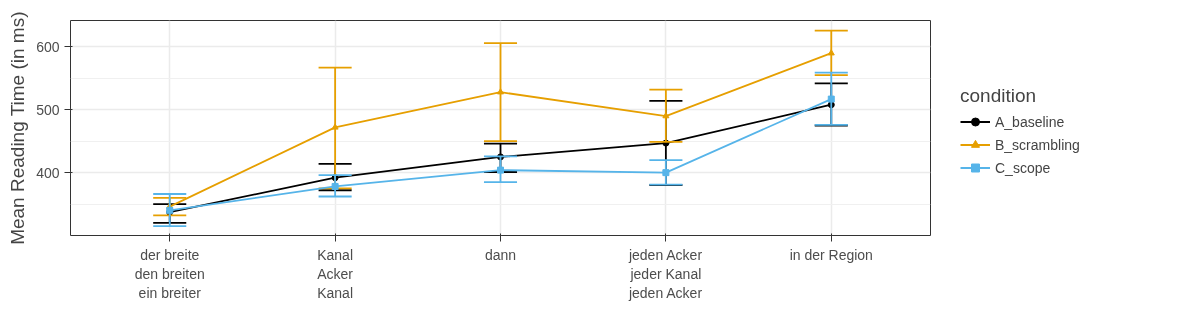  I want to click on y-axis-title: Mean Reading Time (in ms), so click(18, 128).